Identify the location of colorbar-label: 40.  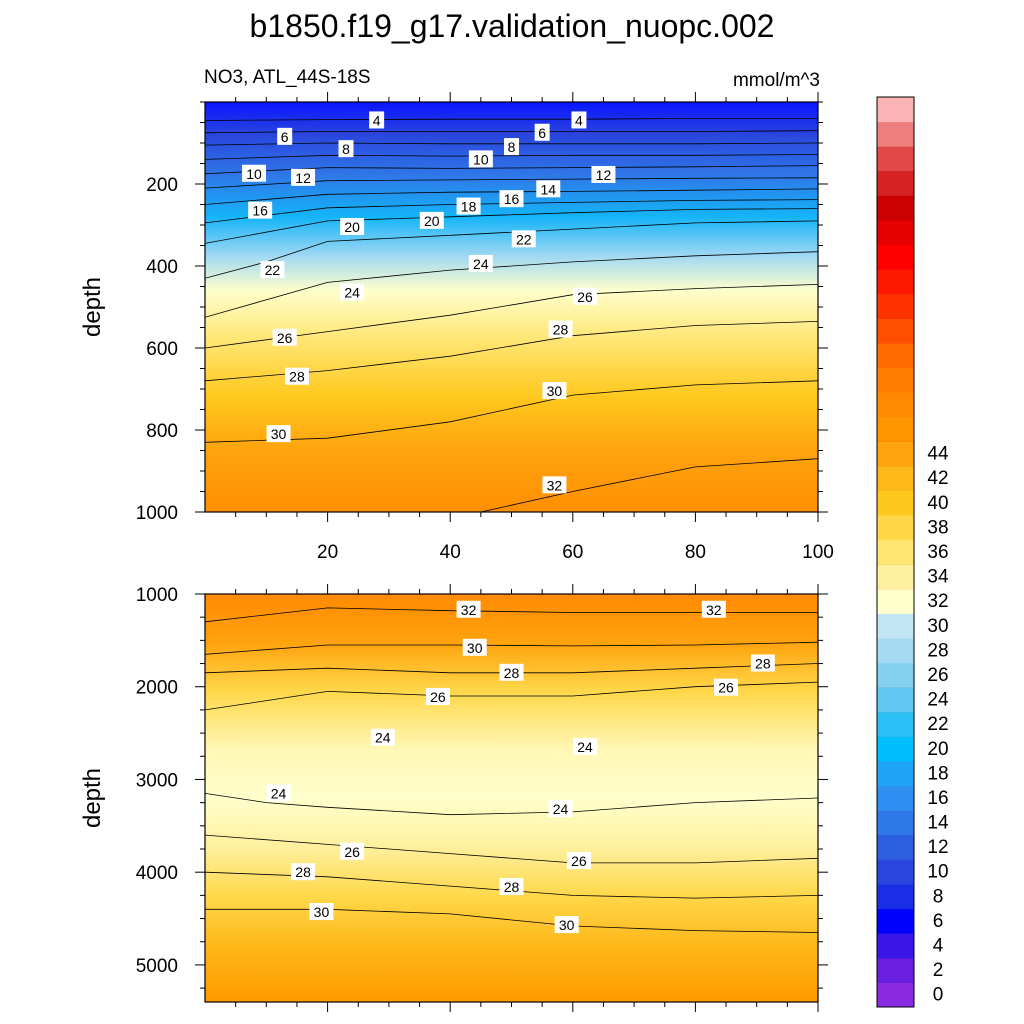
(937, 503).